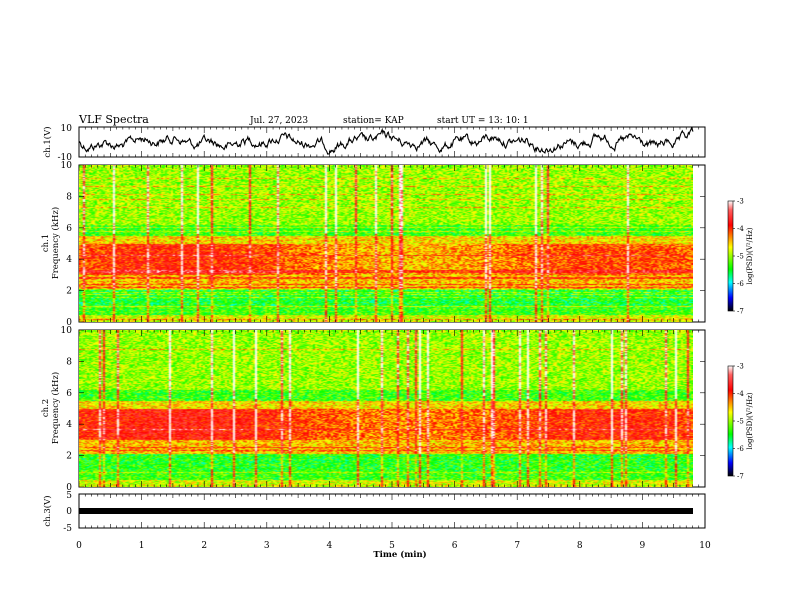 This screenshot has width=792, height=612. What do you see at coordinates (373, 121) in the screenshot?
I see `station-label: station= KAP` at bounding box center [373, 121].